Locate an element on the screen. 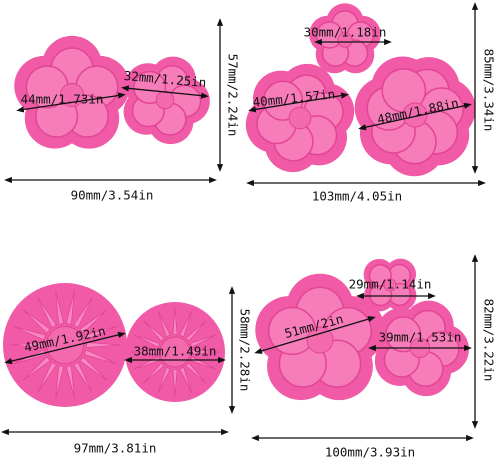  dimension-label: 58mm/2.28in is located at coordinates (245, 350).